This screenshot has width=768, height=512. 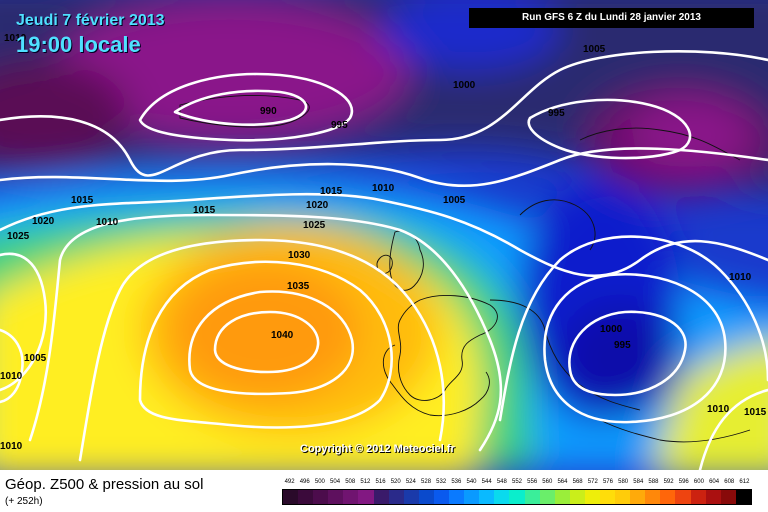 What do you see at coordinates (319, 482) in the screenshot?
I see `scale-label: 500` at bounding box center [319, 482].